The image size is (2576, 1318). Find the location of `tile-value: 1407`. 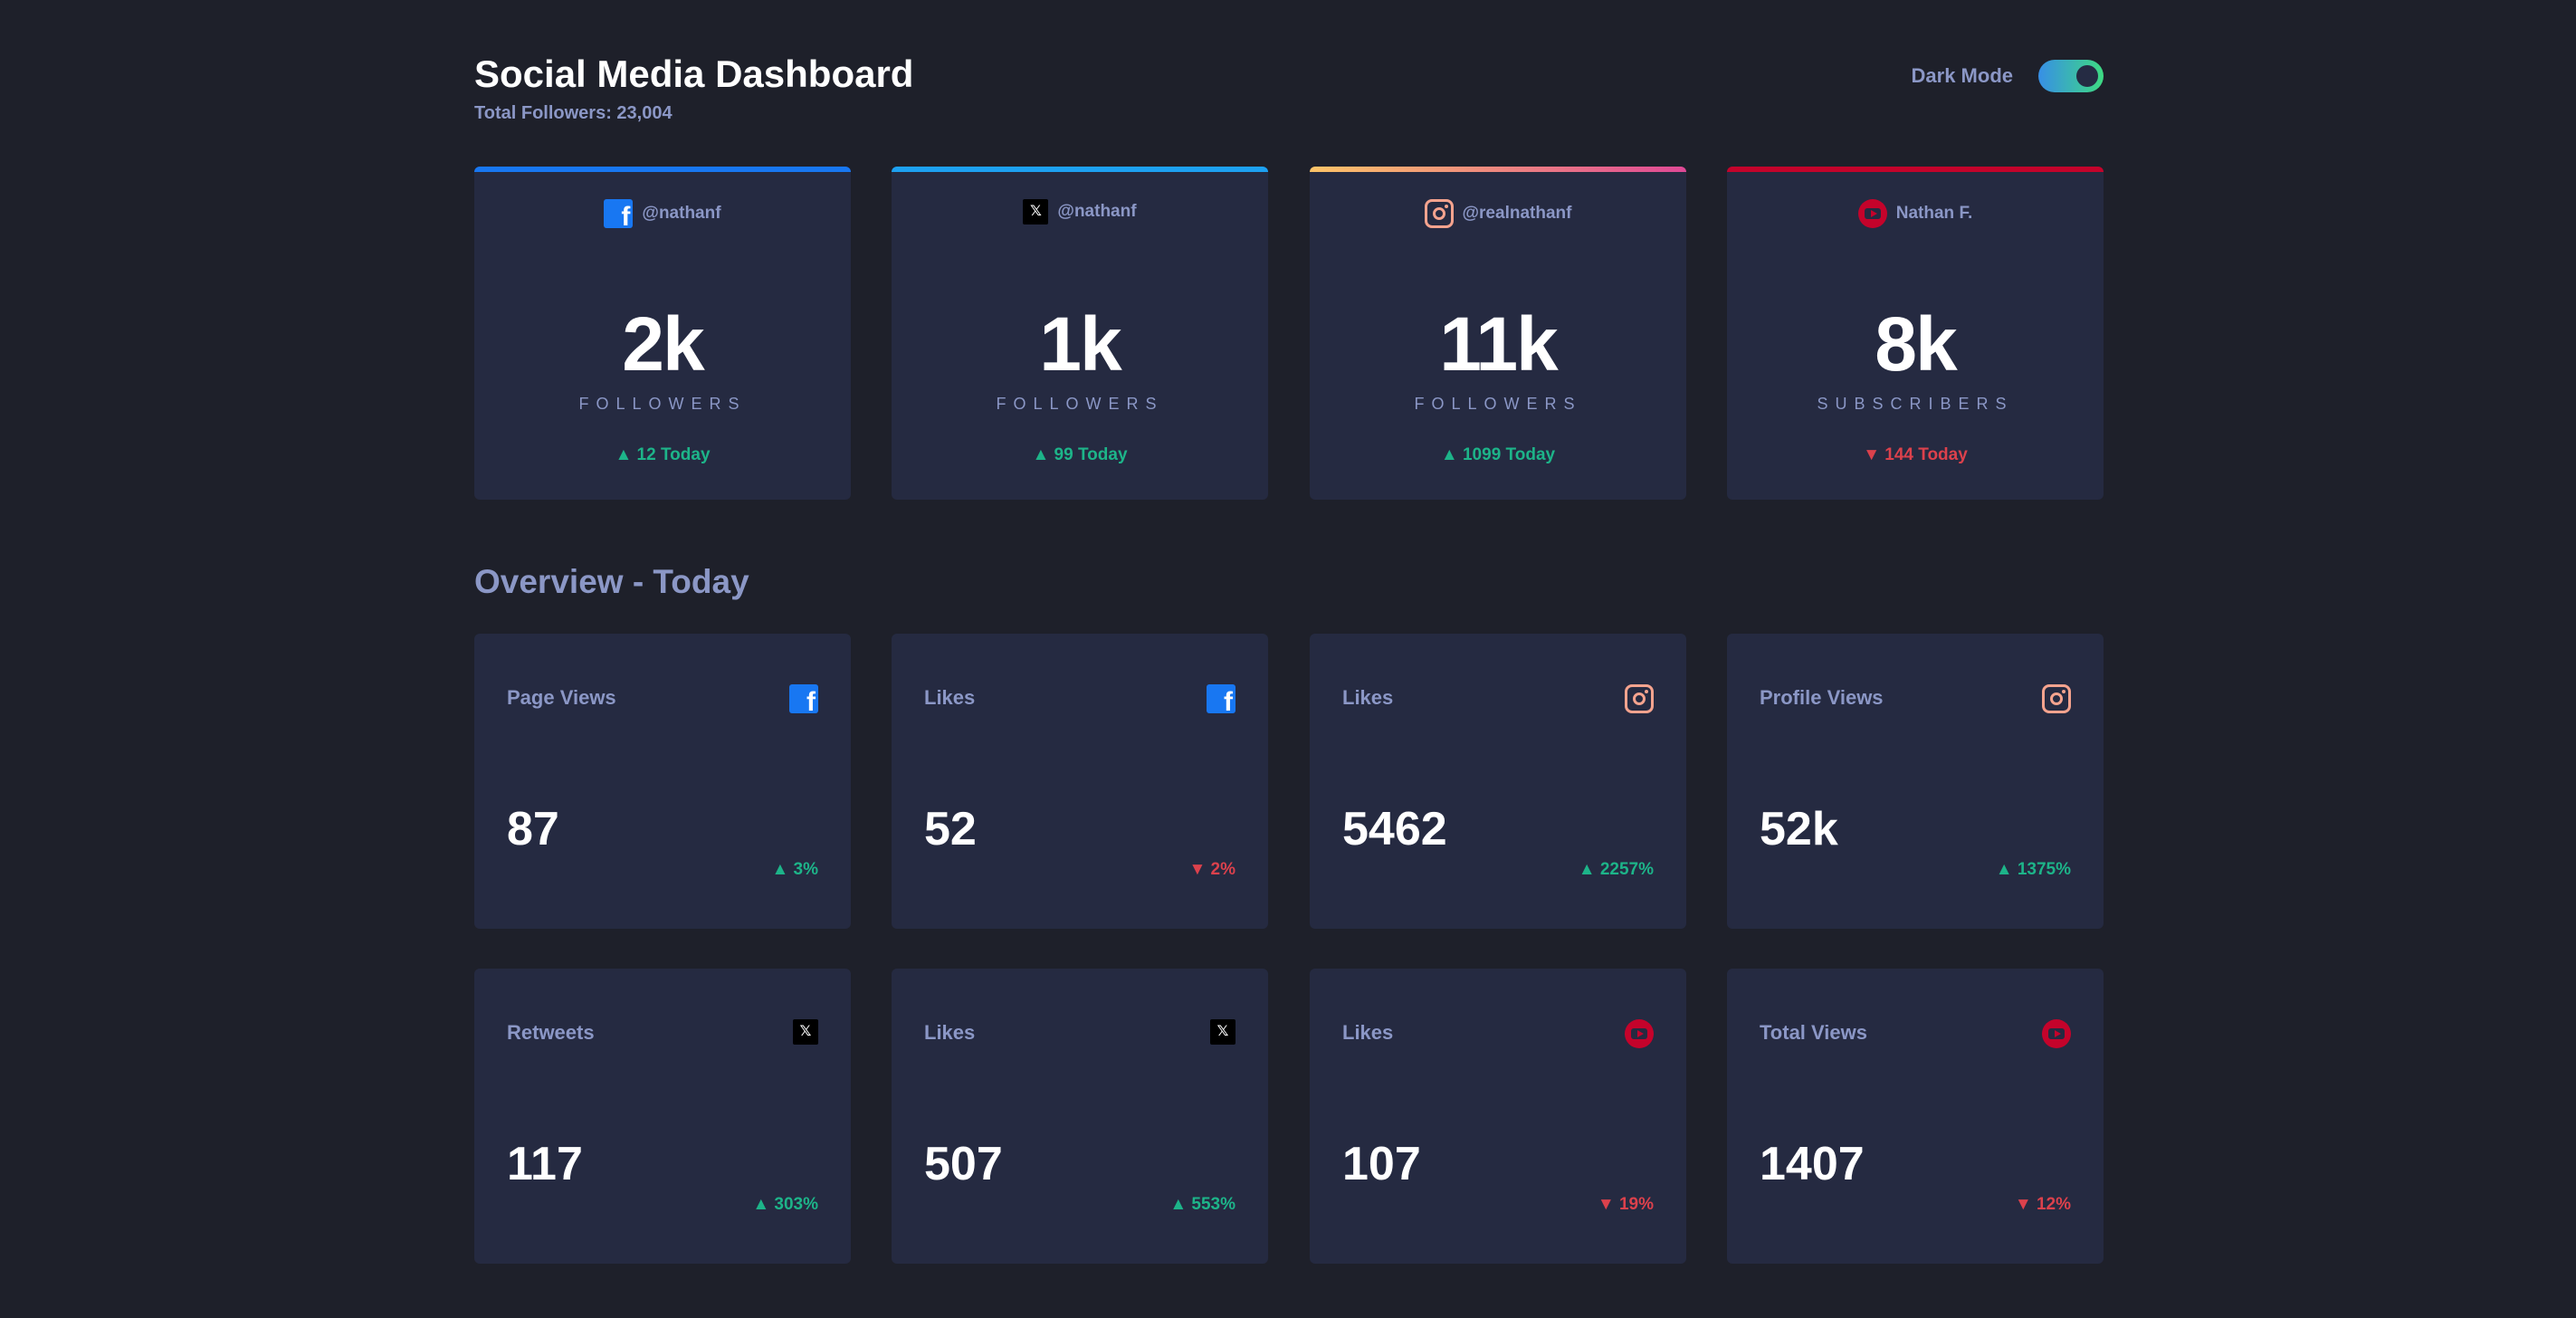

tile-value: 1407 is located at coordinates (1813, 1164).